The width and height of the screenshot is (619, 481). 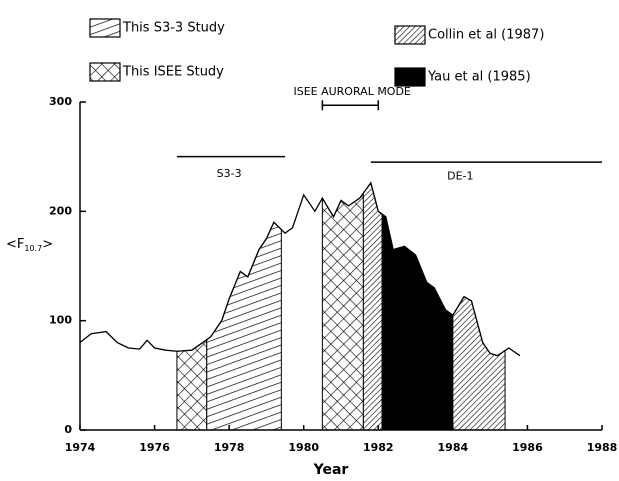 I want to click on y-tick-label: 200, so click(x=60, y=210).